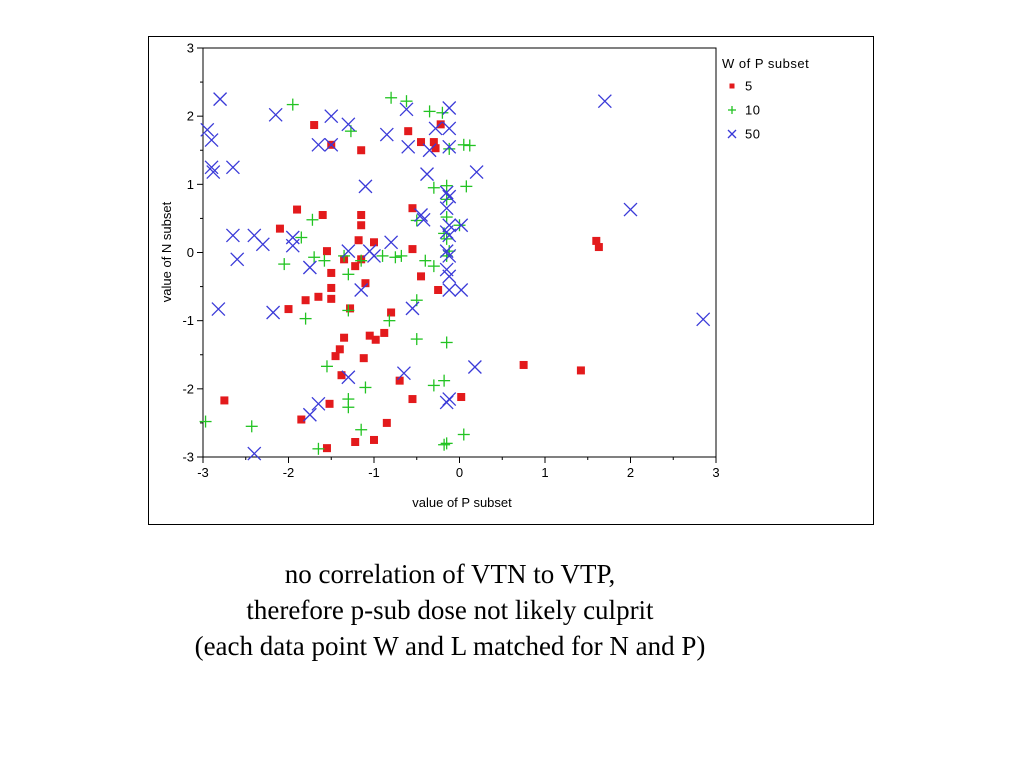 This screenshot has height=768, width=1024. What do you see at coordinates (715, 472) in the screenshot?
I see `x-tick-label: 3` at bounding box center [715, 472].